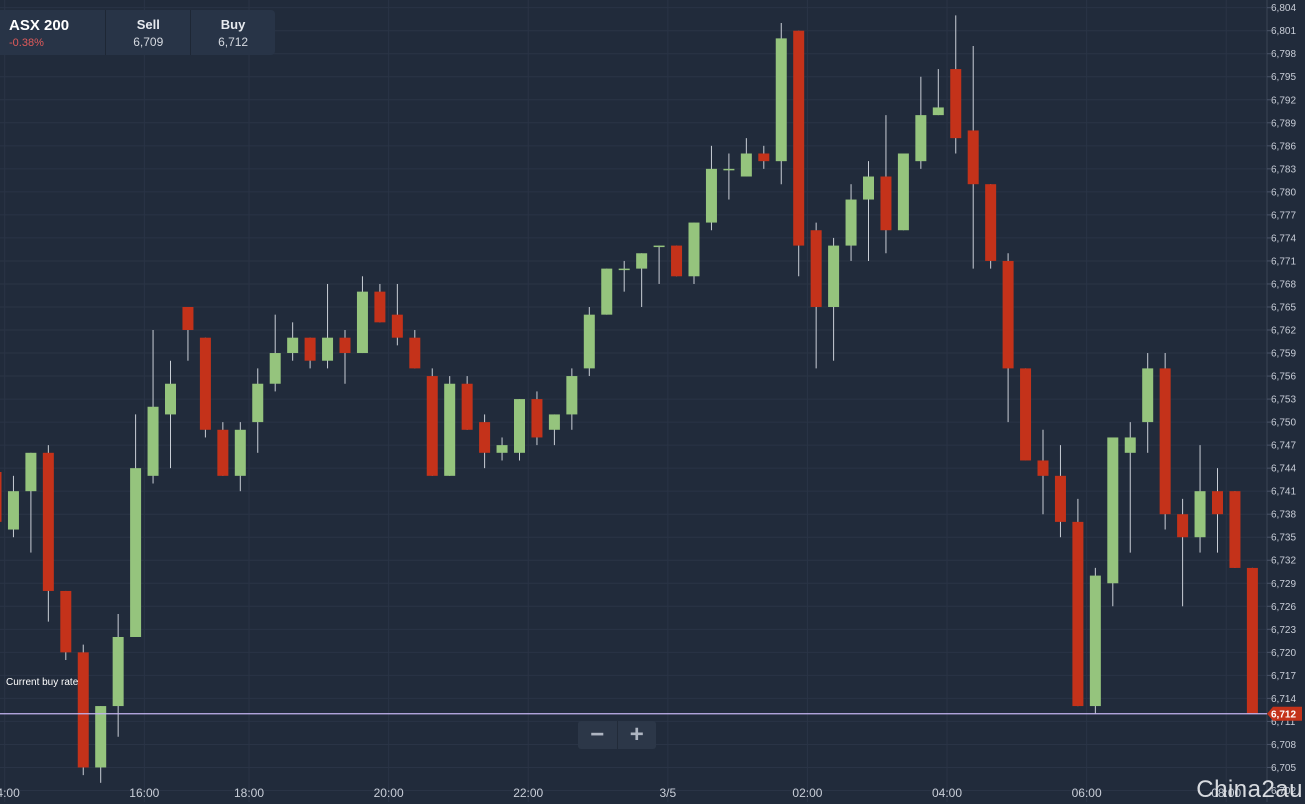 This screenshot has width=1305, height=804. Describe the element at coordinates (1283, 423) in the screenshot. I see `y-tick-label: 6,750` at that location.